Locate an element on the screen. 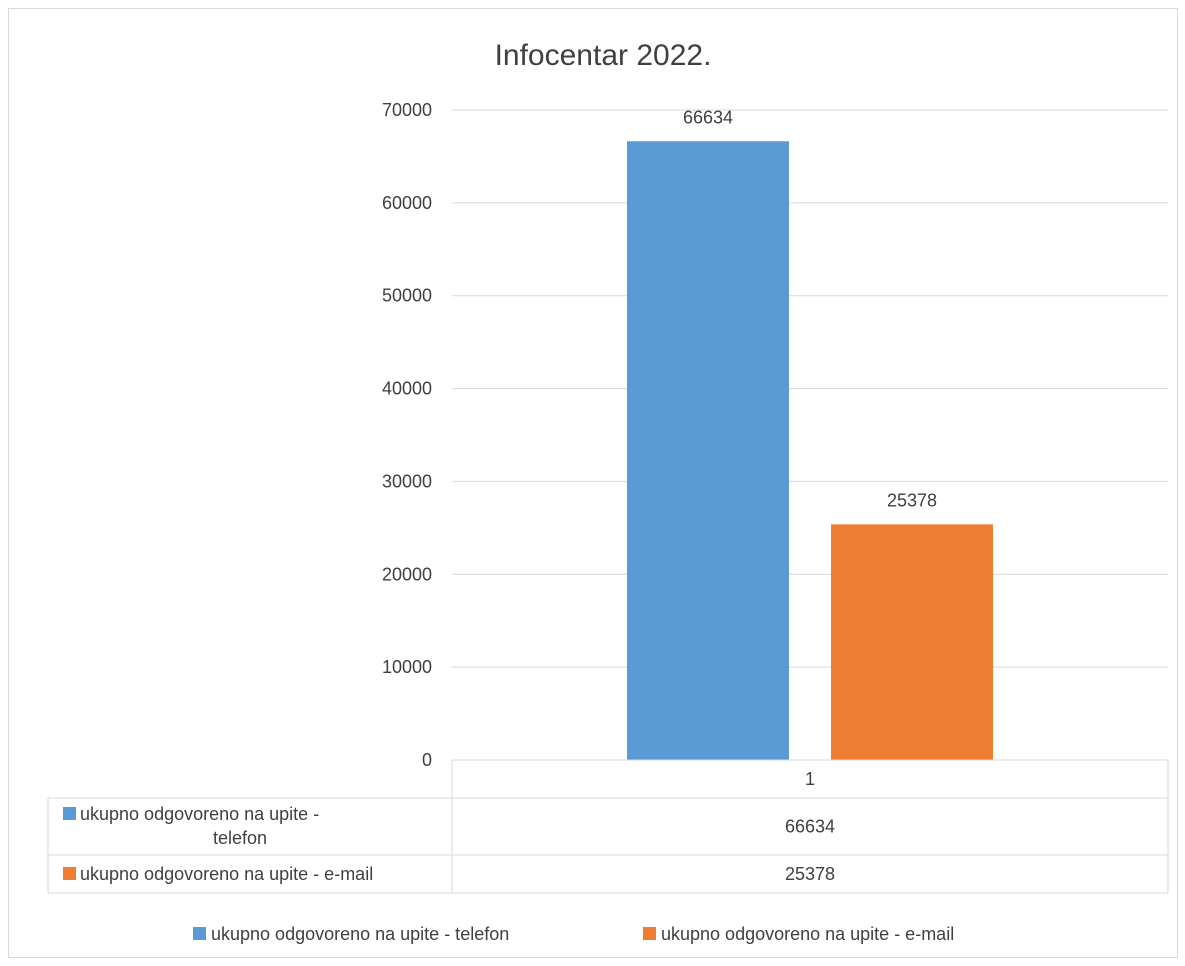 The height and width of the screenshot is (966, 1185). table-row-label: telefon is located at coordinates (240, 838).